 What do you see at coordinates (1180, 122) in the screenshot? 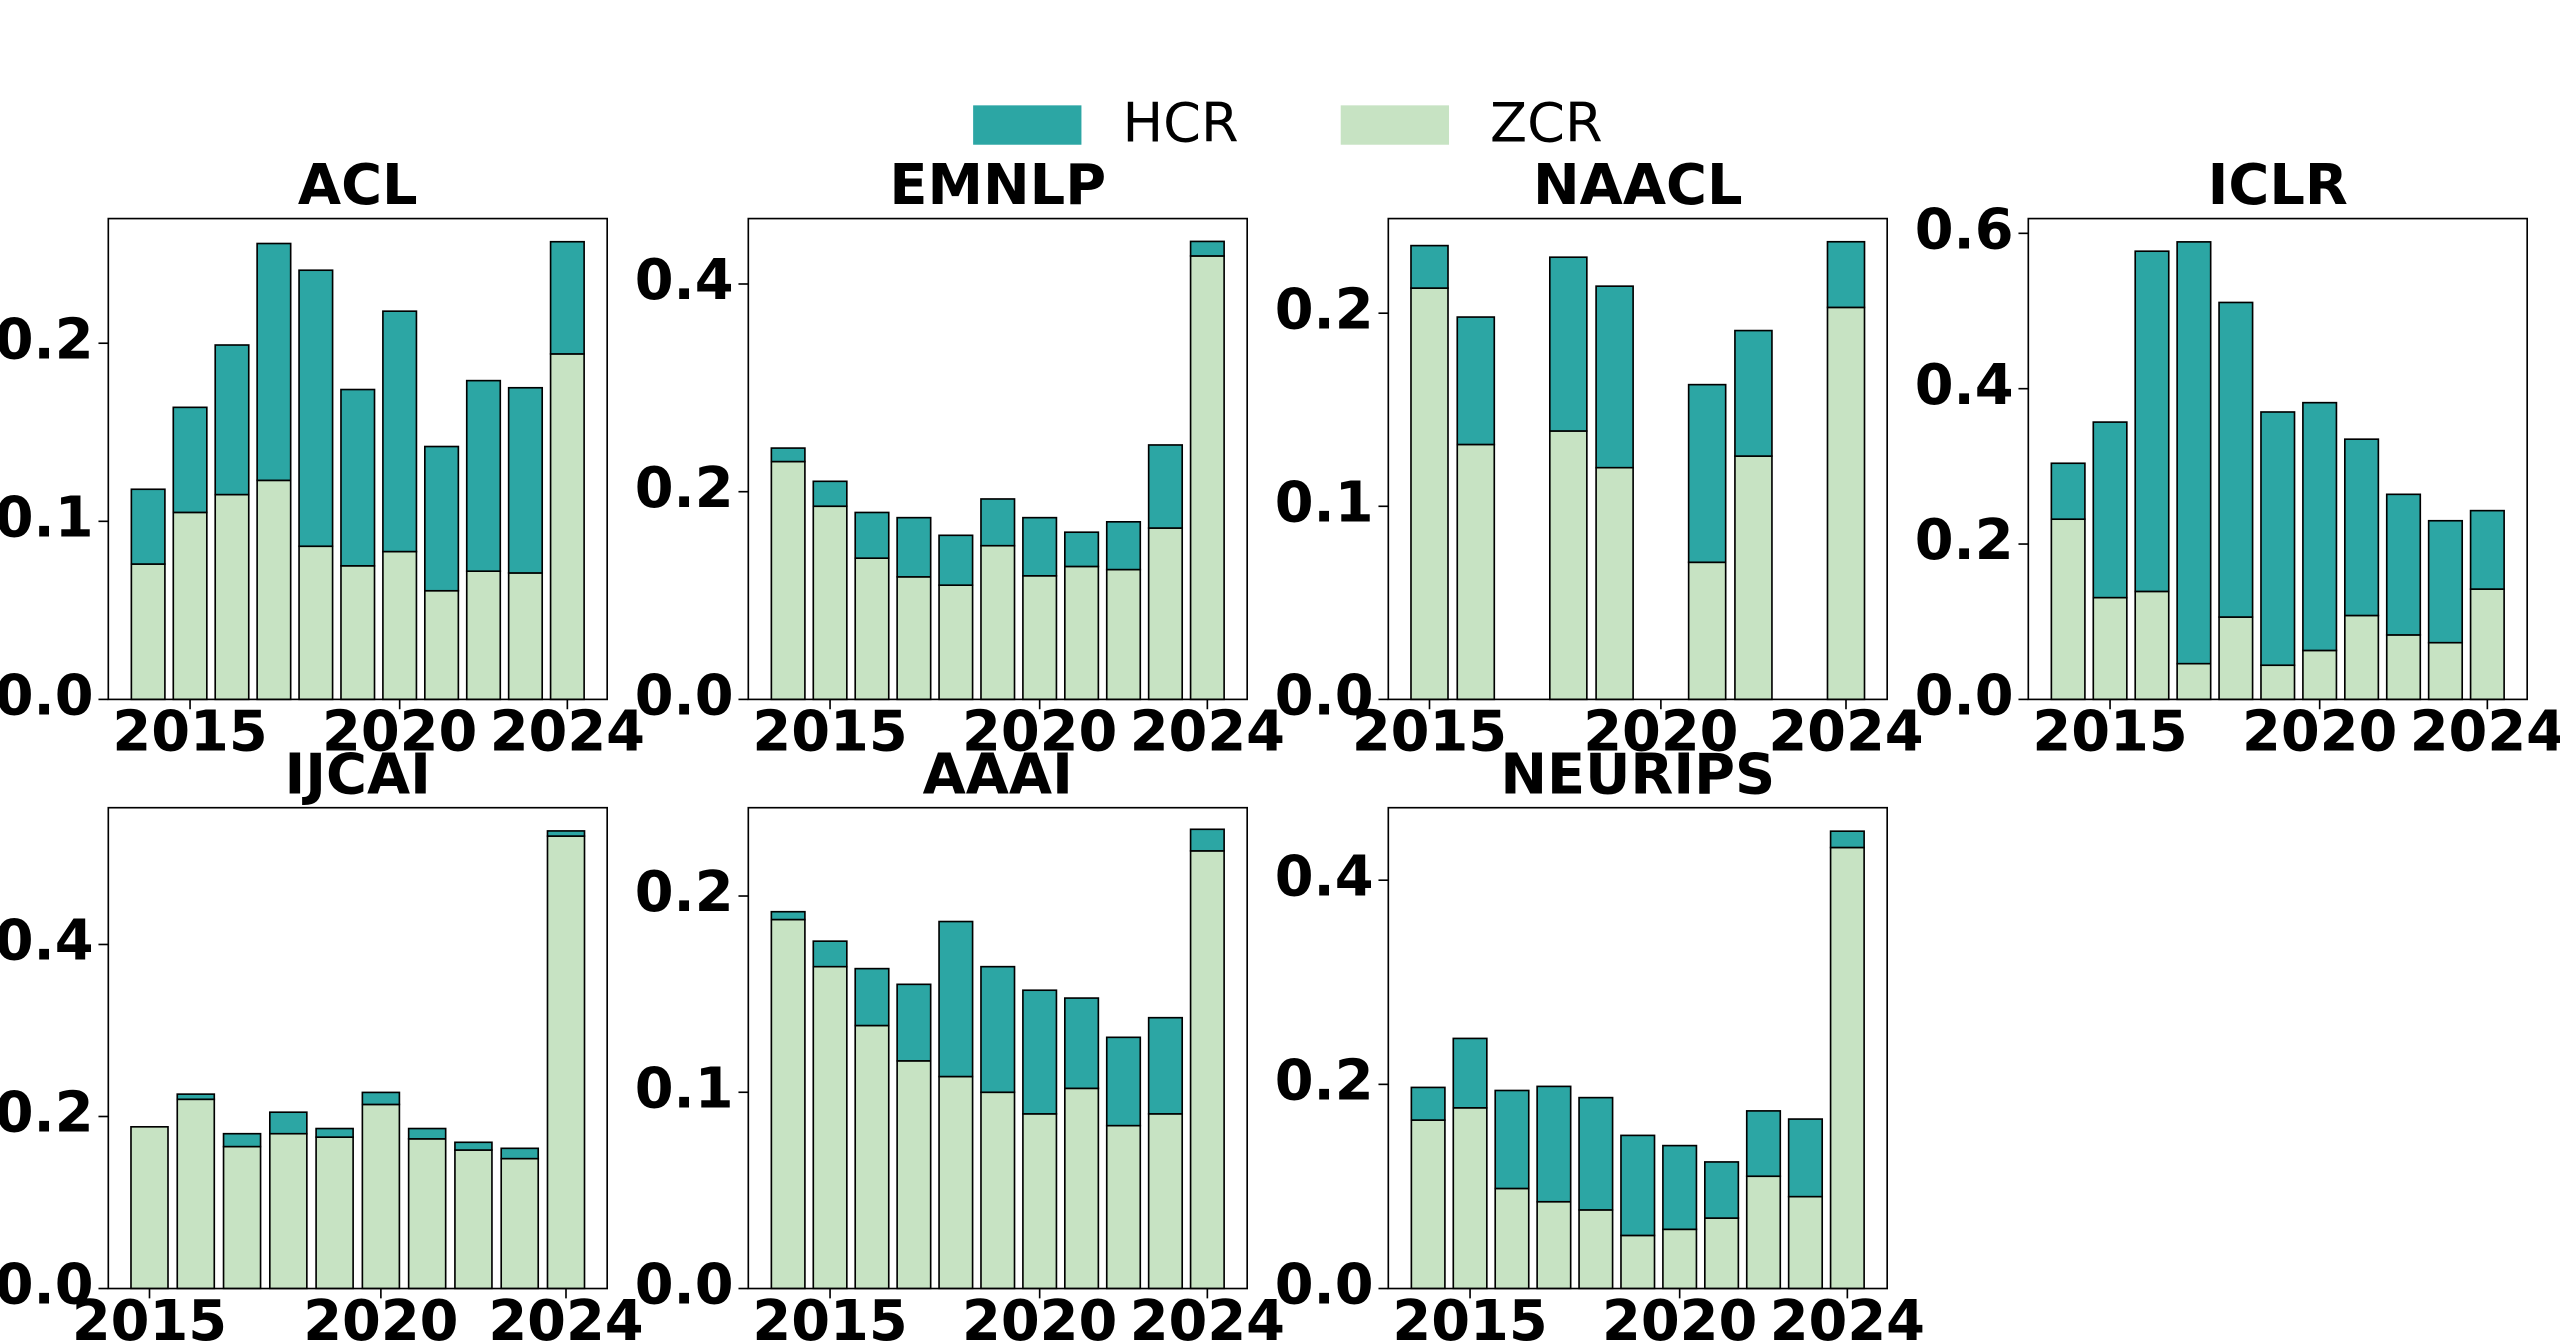
I see `legend-label: HCR` at bounding box center [1180, 122].